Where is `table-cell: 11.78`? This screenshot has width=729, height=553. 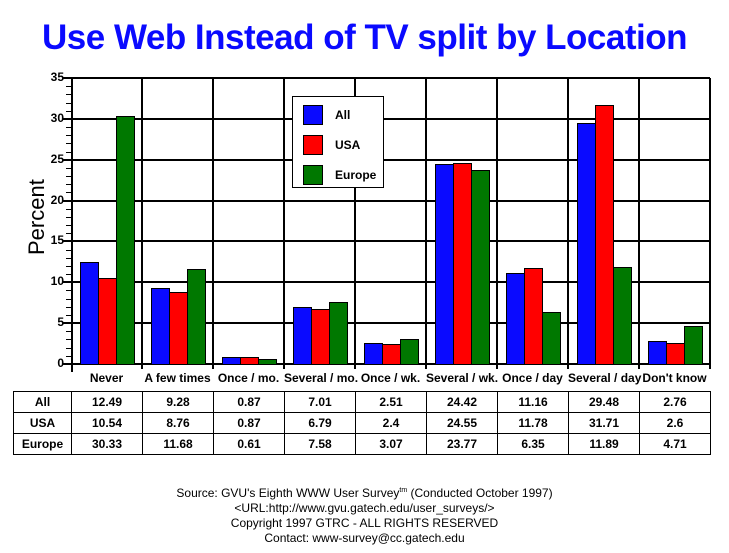
table-cell: 11.78 is located at coordinates (533, 423).